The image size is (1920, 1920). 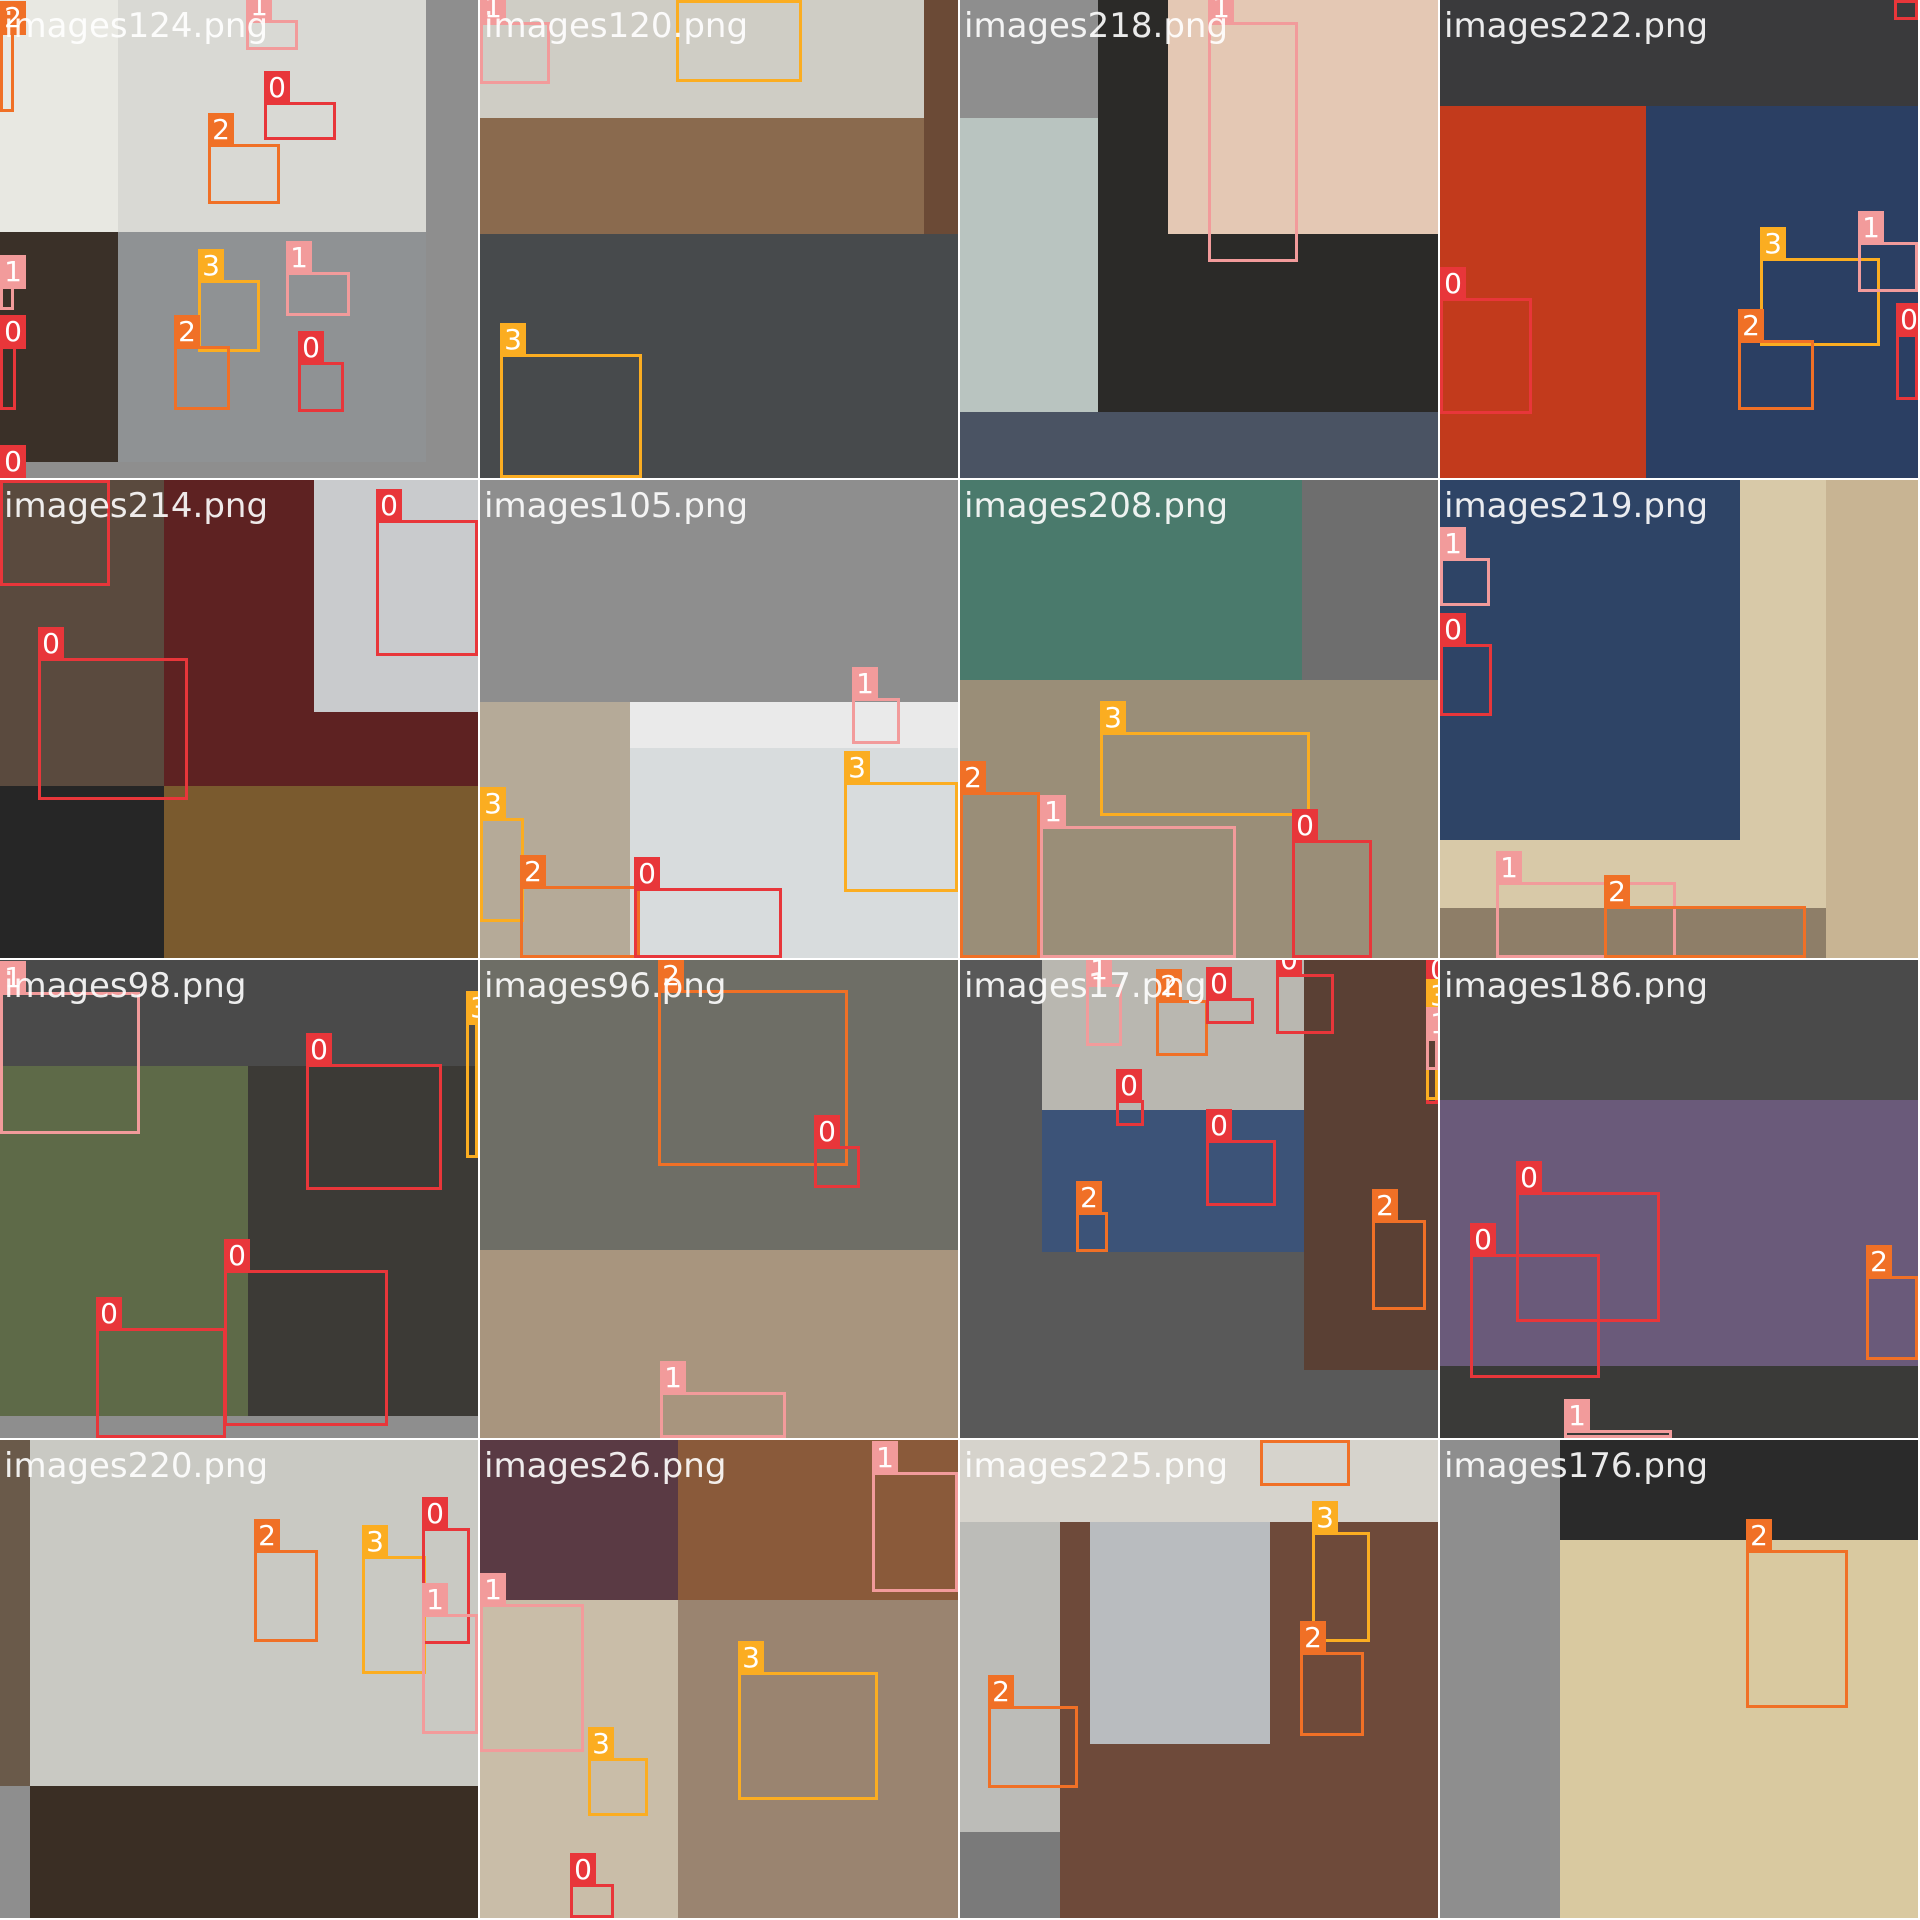 I want to click on tile-filename: images105.png, so click(x=616, y=506).